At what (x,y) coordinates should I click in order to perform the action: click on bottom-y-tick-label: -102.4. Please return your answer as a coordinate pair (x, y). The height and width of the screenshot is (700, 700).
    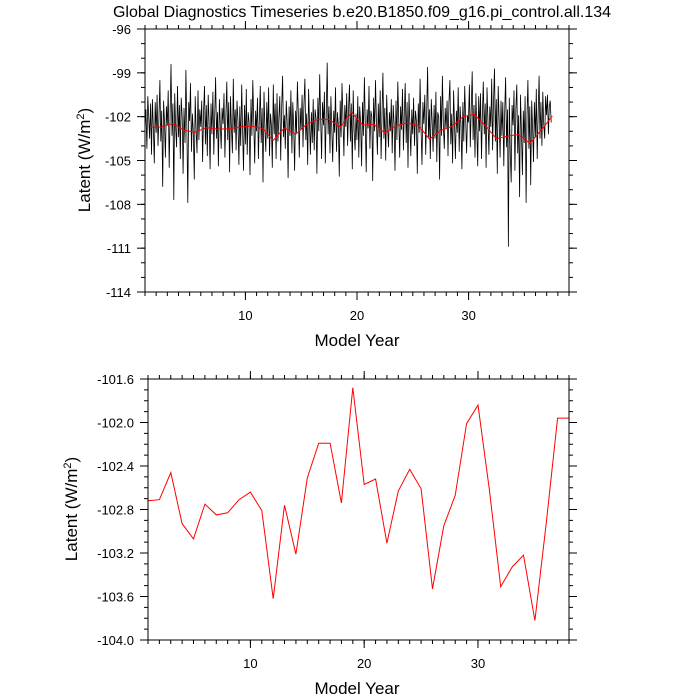
    Looking at the image, I should click on (115, 466).